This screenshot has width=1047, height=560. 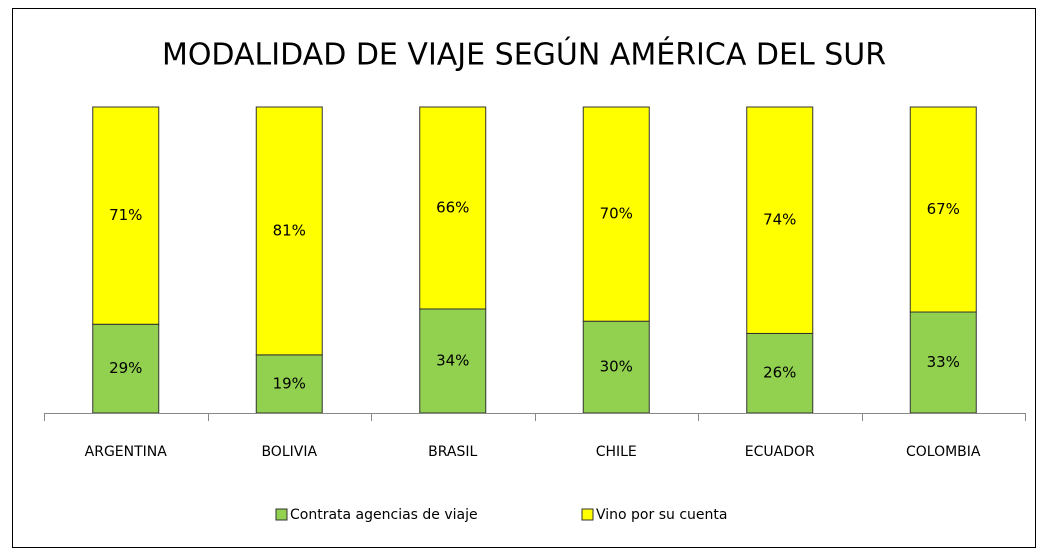 What do you see at coordinates (289, 452) in the screenshot?
I see `x-tick-label: BOLIVIA` at bounding box center [289, 452].